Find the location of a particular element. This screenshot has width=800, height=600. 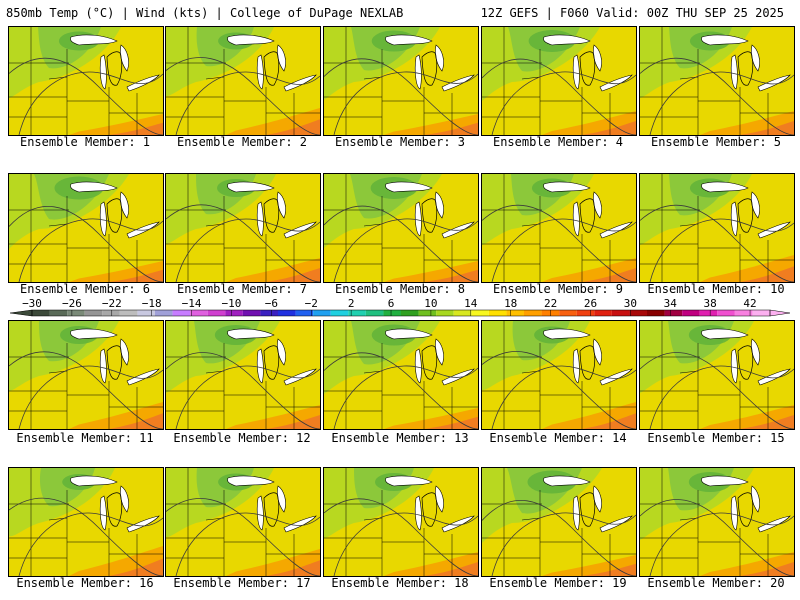

ensemble-member-label: Ensemble Member: 5 is located at coordinates (716, 142).